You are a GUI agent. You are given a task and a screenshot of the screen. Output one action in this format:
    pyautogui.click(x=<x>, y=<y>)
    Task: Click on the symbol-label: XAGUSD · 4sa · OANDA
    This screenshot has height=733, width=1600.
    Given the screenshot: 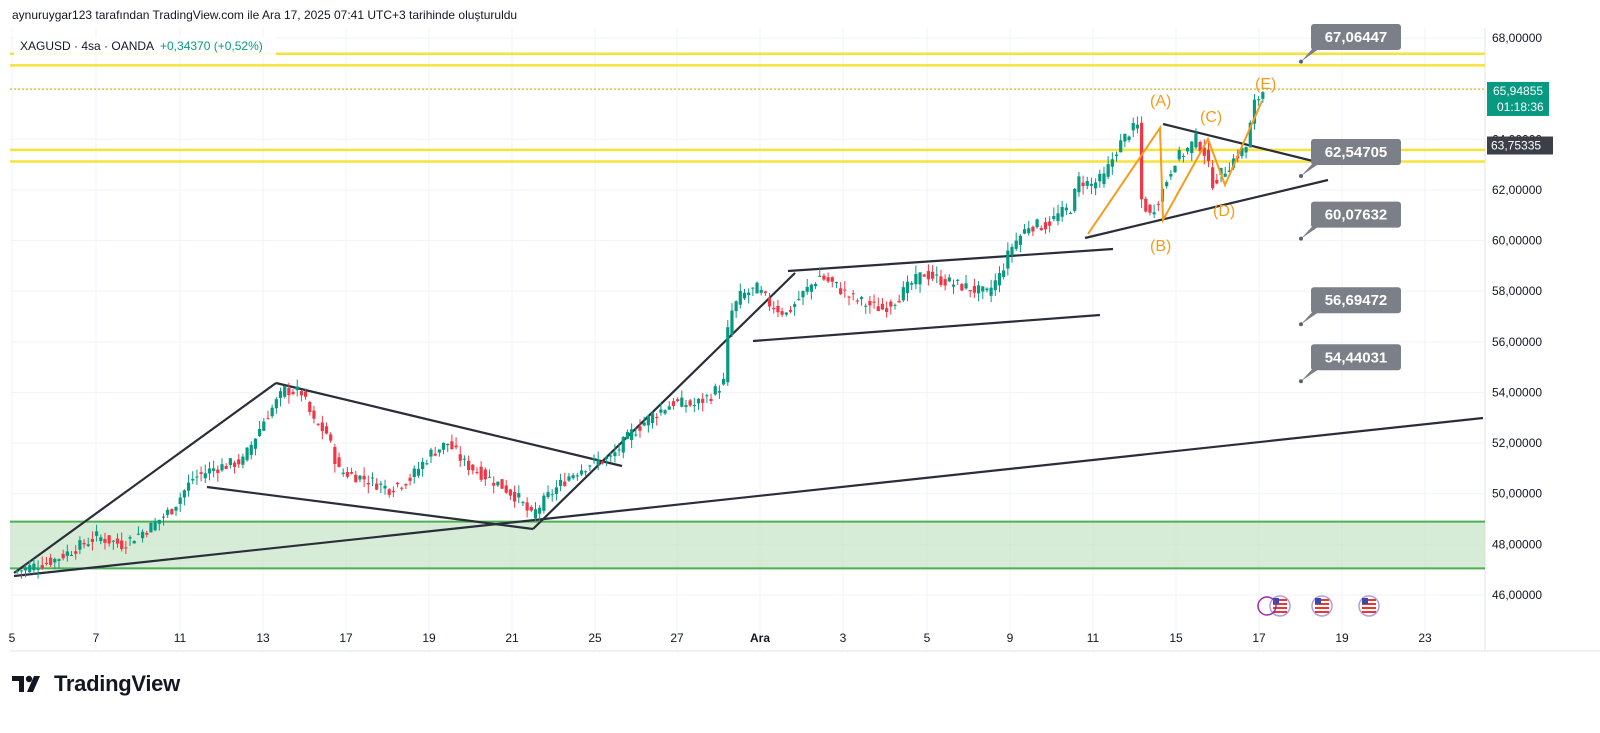 What is the action you would take?
    pyautogui.click(x=87, y=46)
    